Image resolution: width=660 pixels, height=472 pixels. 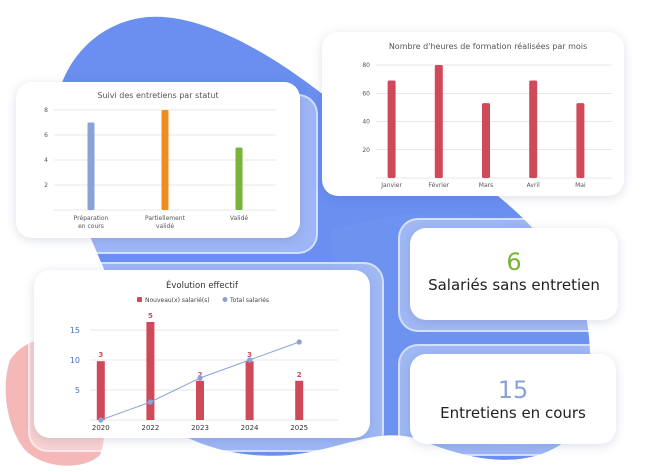 I want to click on x-tick-label-line: validé, so click(x=165, y=226).